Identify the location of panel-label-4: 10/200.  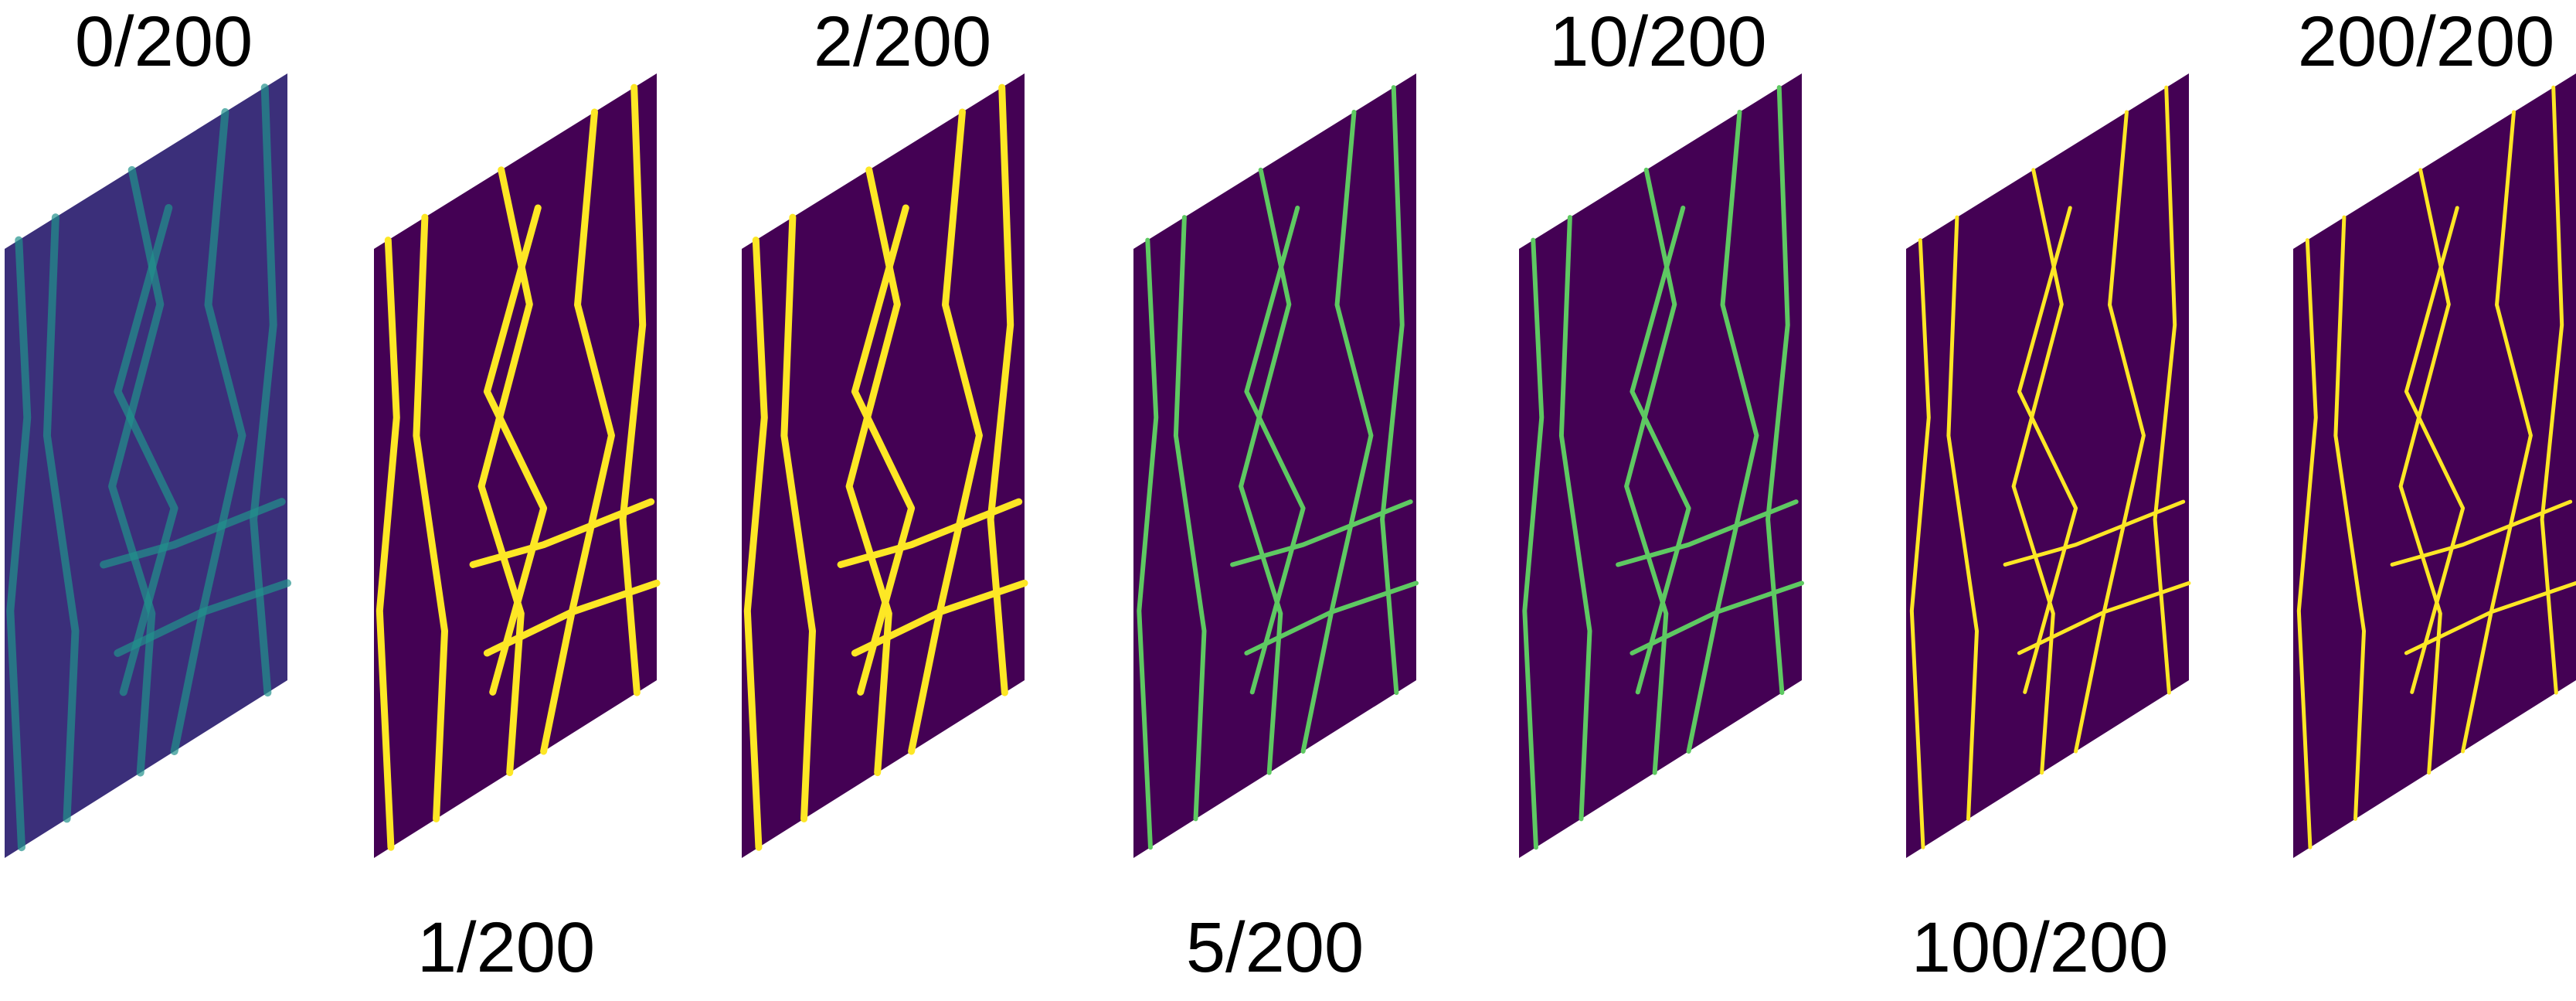
(1658, 41).